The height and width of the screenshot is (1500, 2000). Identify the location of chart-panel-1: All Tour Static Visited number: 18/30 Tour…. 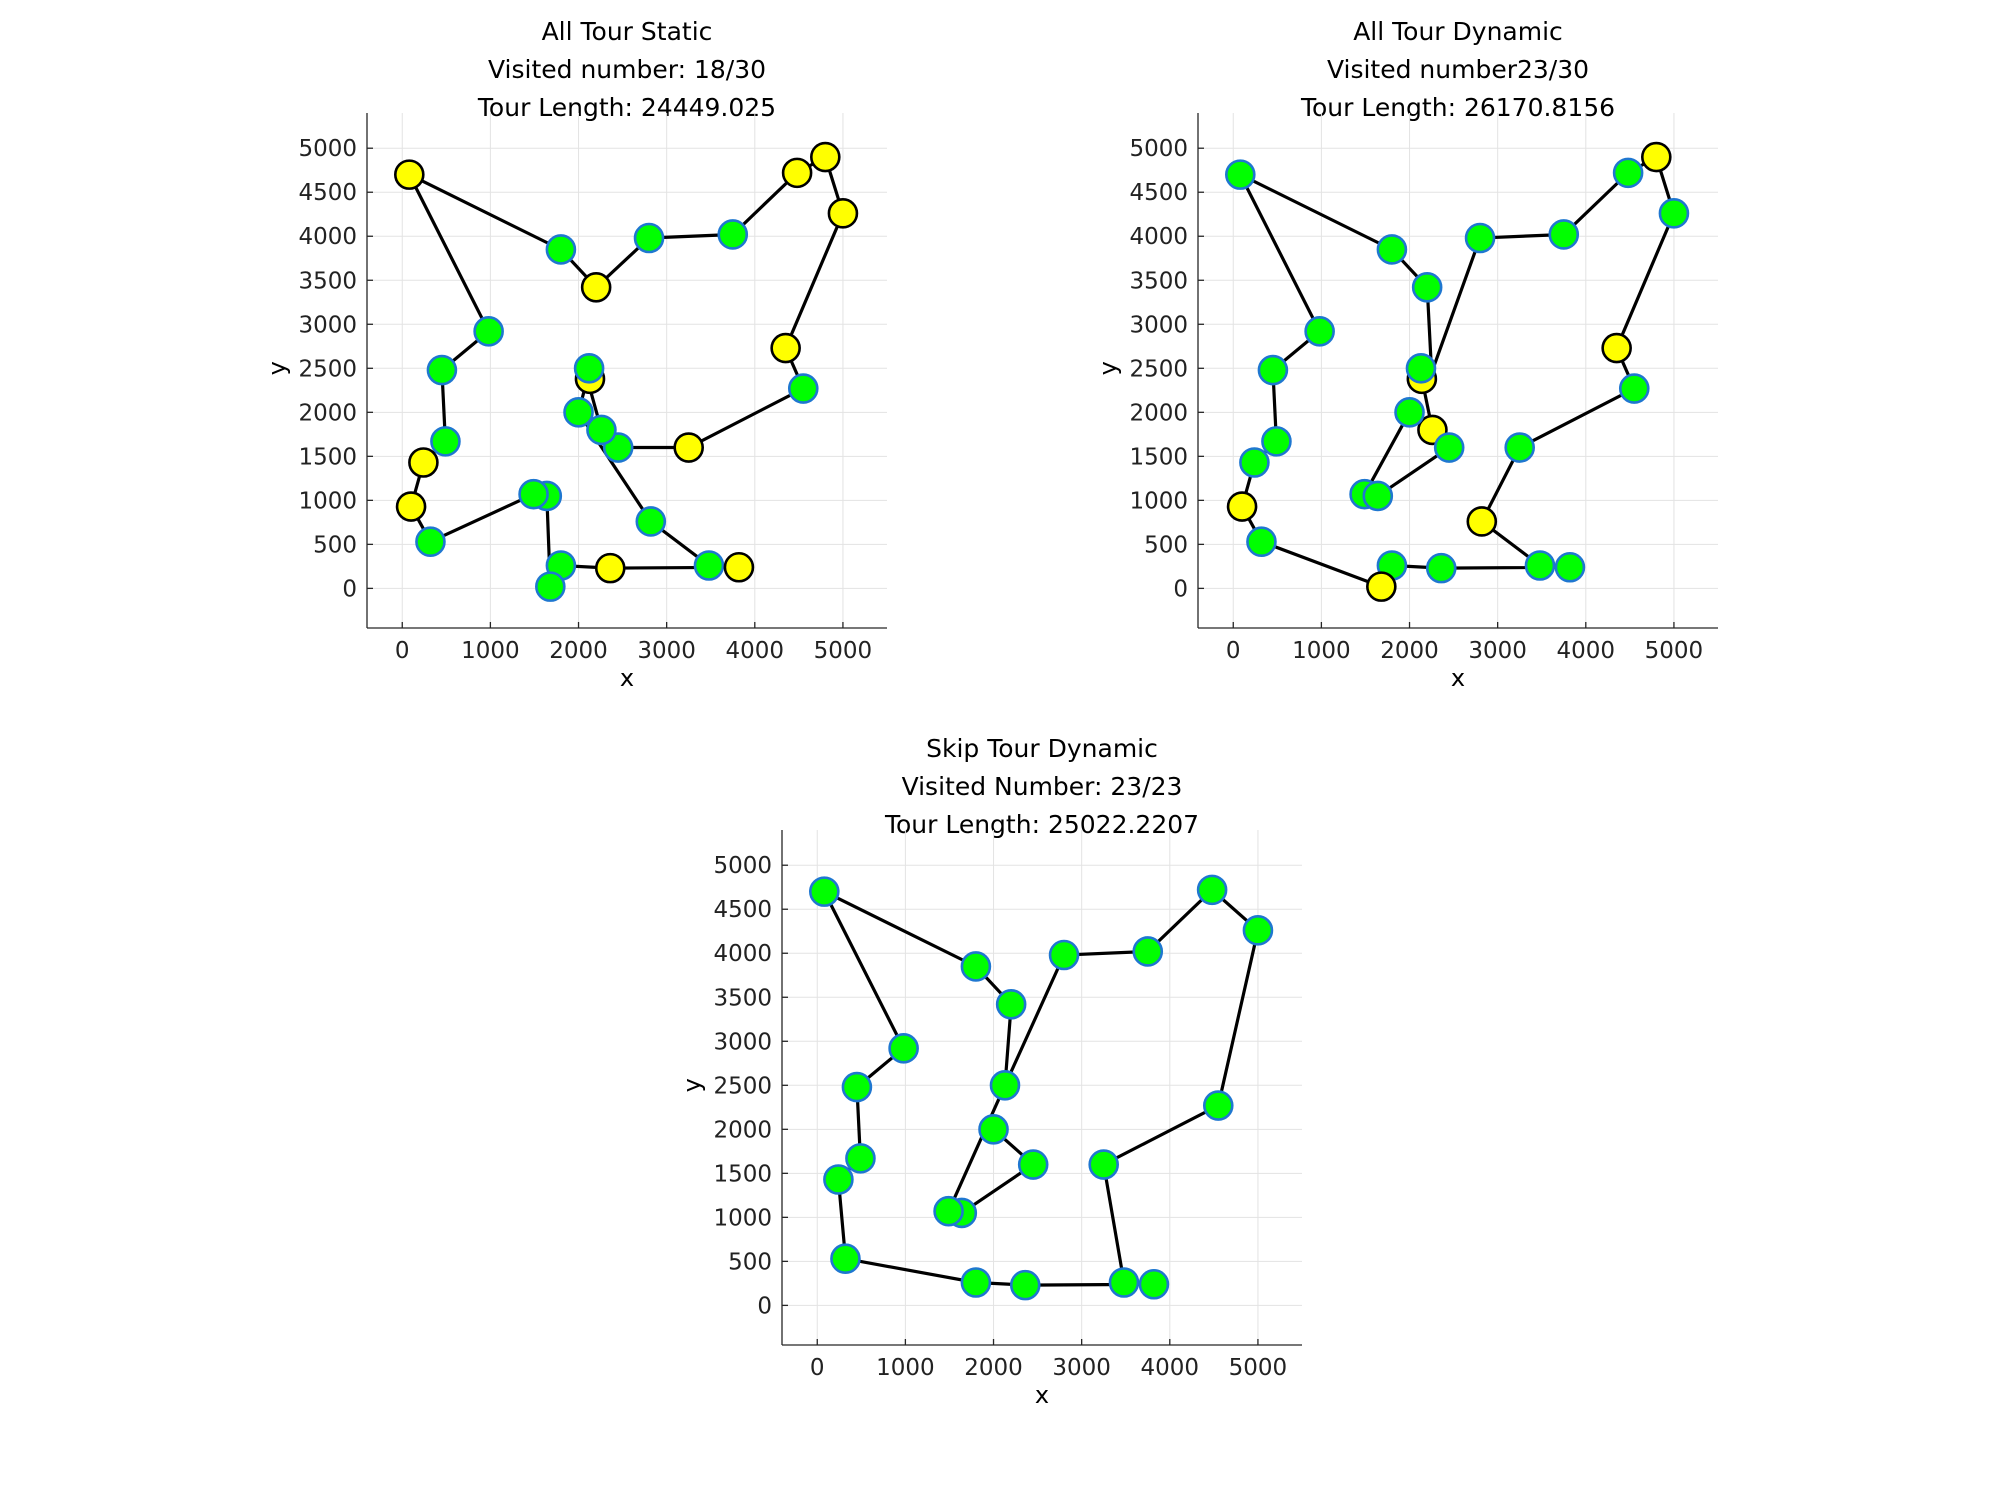
(575, 354).